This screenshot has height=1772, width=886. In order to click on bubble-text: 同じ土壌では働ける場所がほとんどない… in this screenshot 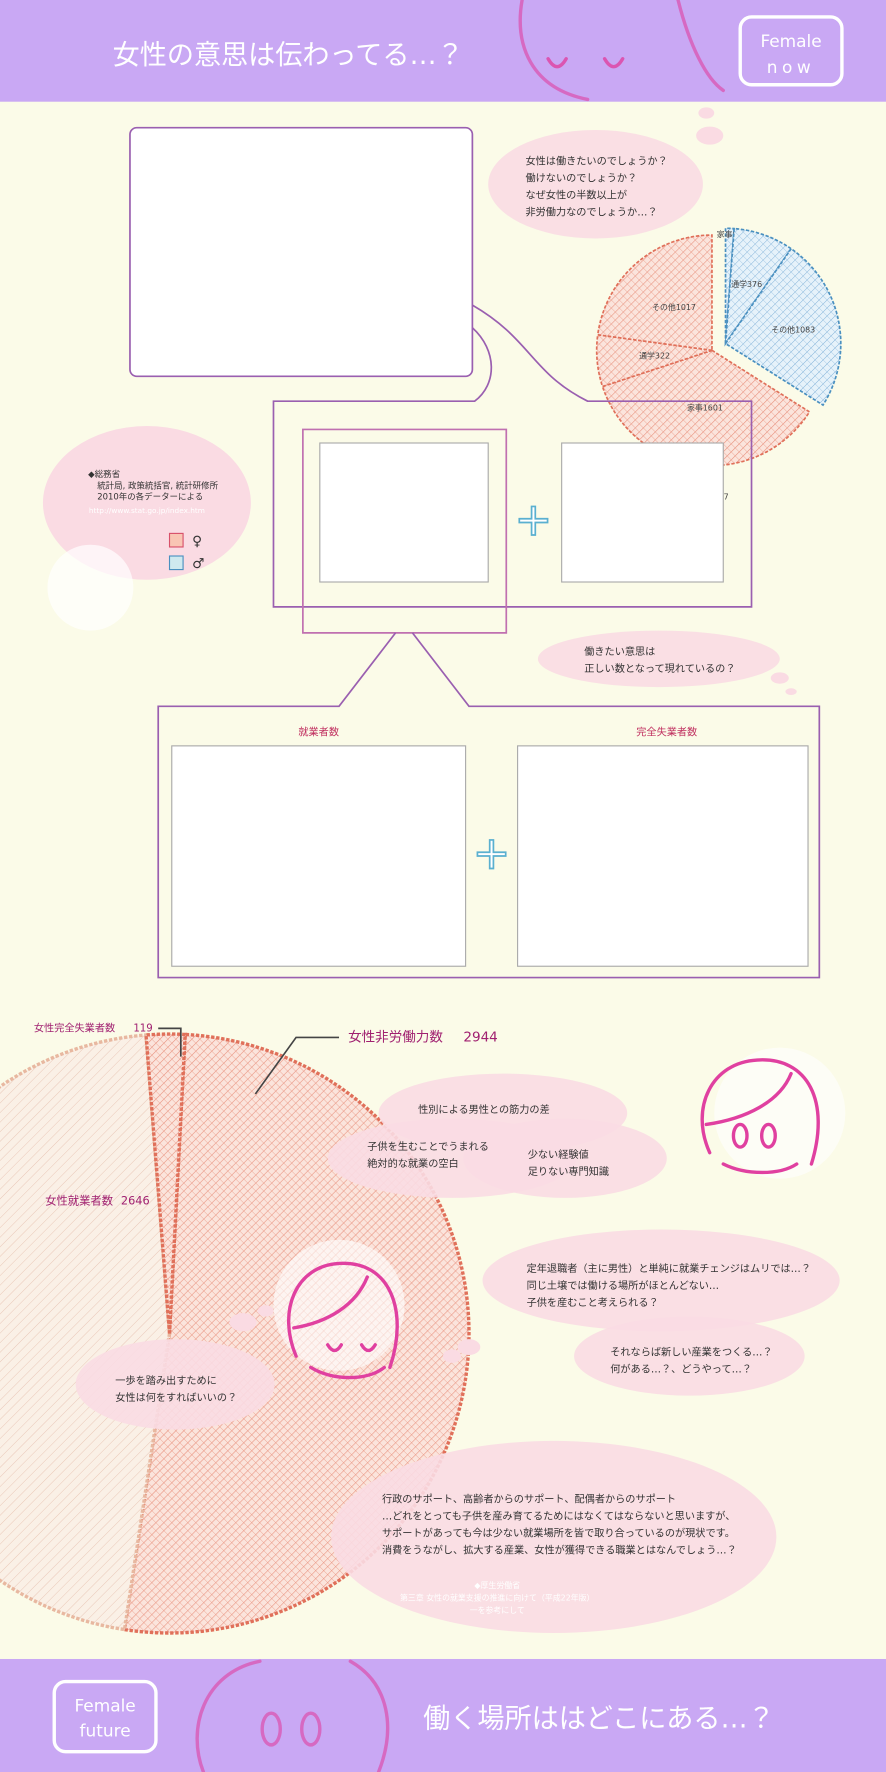, I will do `click(623, 1285)`.